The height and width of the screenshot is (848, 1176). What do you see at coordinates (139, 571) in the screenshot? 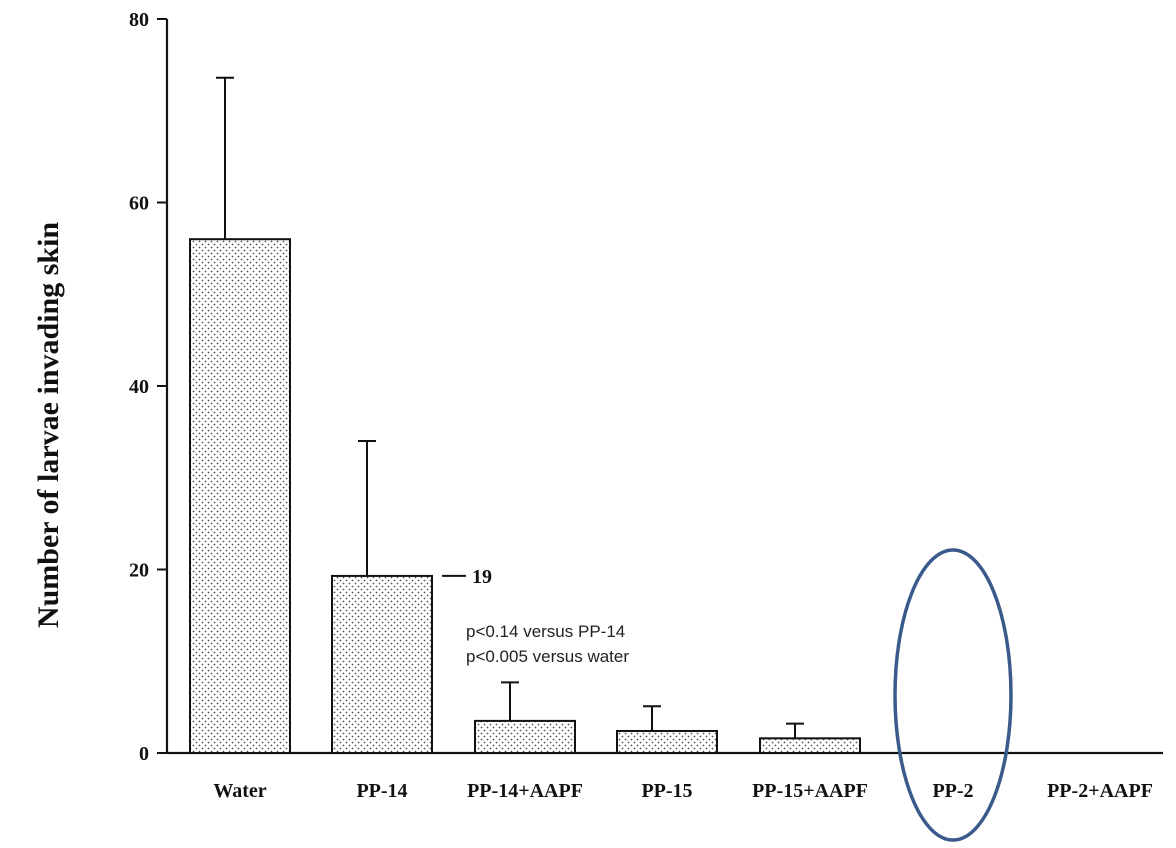
I see `y-tick-label: 20` at bounding box center [139, 571].